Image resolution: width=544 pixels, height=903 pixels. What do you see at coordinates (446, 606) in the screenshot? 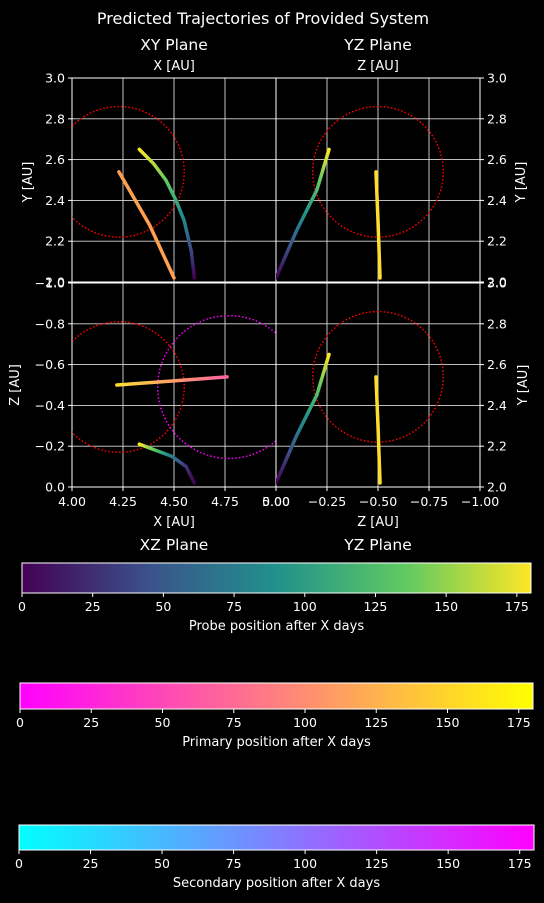
I see `colorbar-probe-tick-label: 150` at bounding box center [446, 606].